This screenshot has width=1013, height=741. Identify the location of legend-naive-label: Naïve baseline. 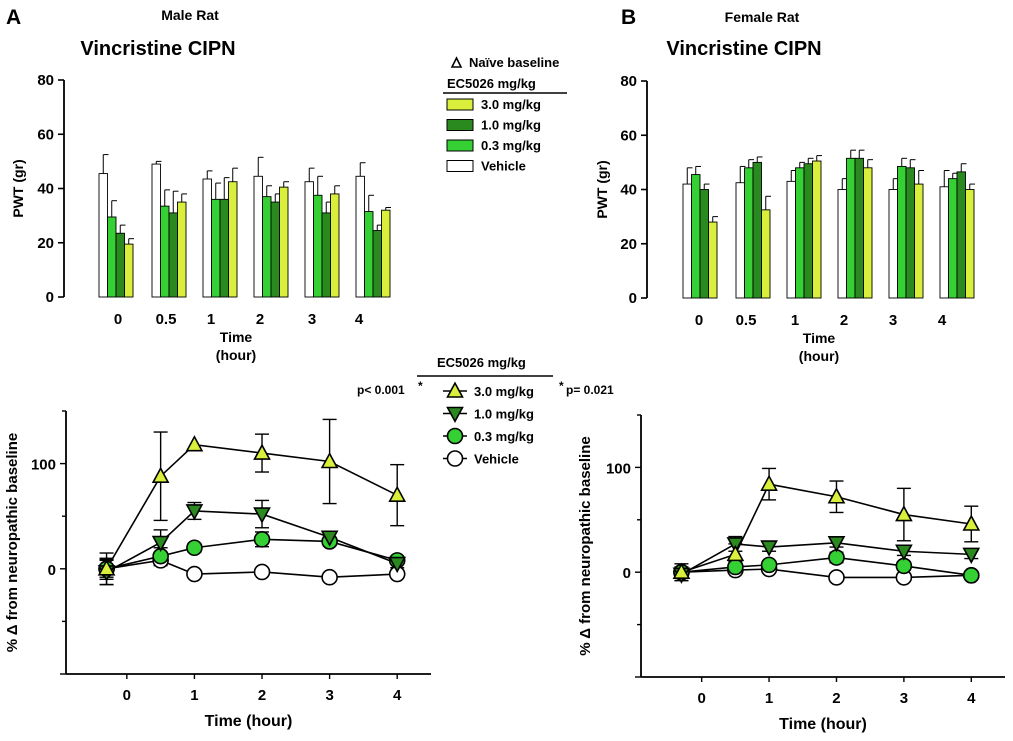
(514, 62).